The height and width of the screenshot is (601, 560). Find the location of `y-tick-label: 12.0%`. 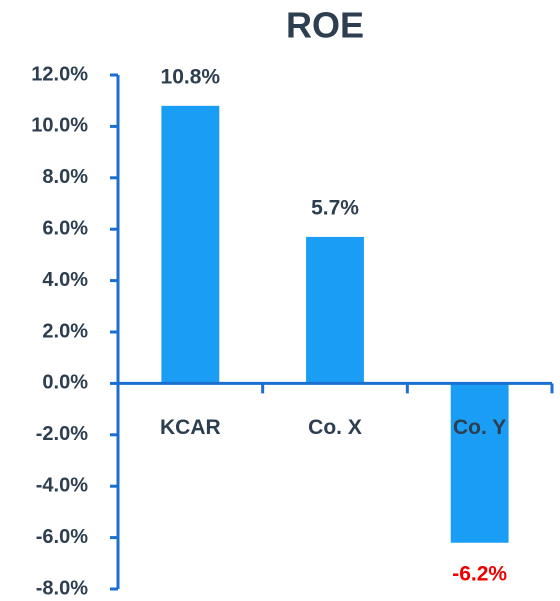

y-tick-label: 12.0% is located at coordinates (59, 74).